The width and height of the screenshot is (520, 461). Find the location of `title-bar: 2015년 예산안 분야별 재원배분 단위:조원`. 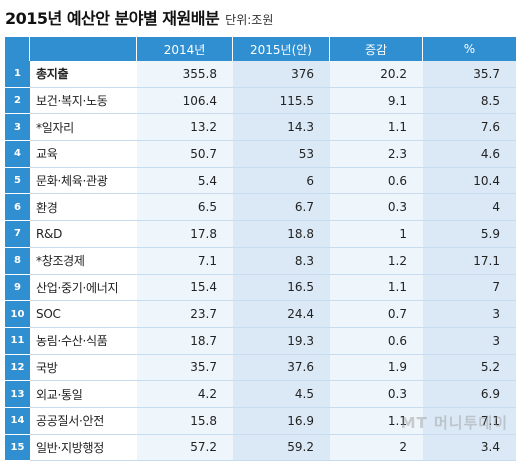

title-bar: 2015년 예산안 분야별 재원배분 단위:조원 is located at coordinates (139, 18).